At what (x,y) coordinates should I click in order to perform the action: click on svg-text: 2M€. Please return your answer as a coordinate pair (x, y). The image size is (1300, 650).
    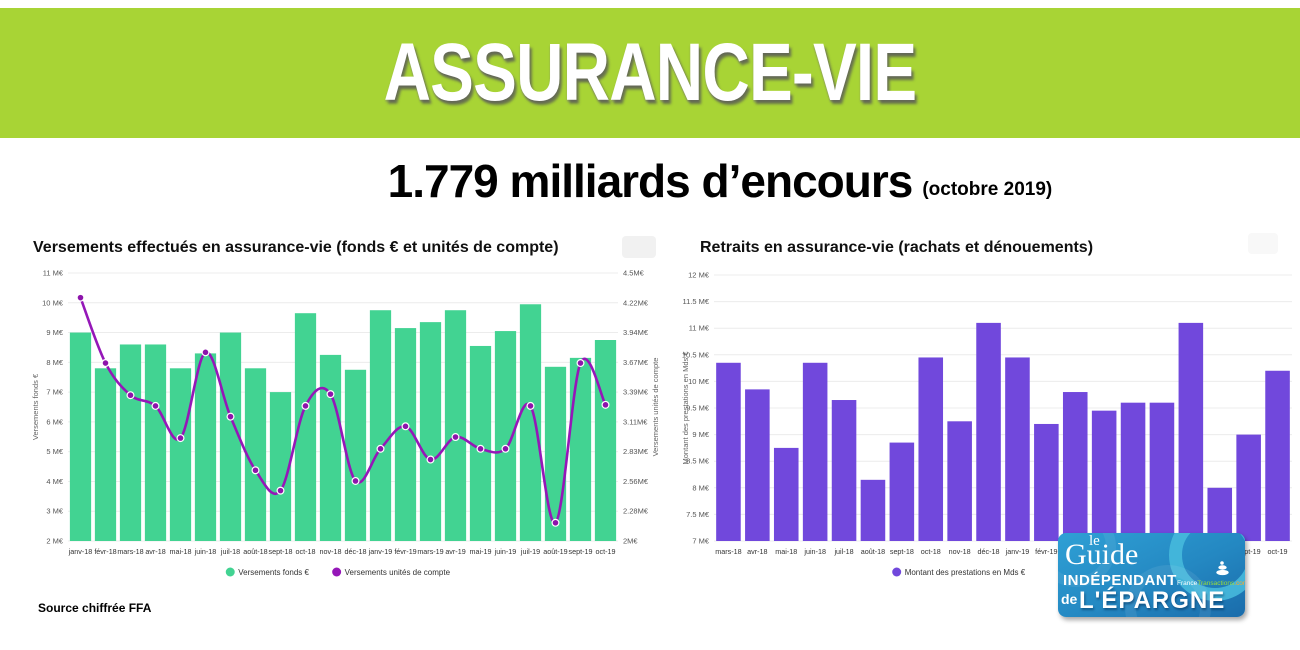
    Looking at the image, I should click on (630, 541).